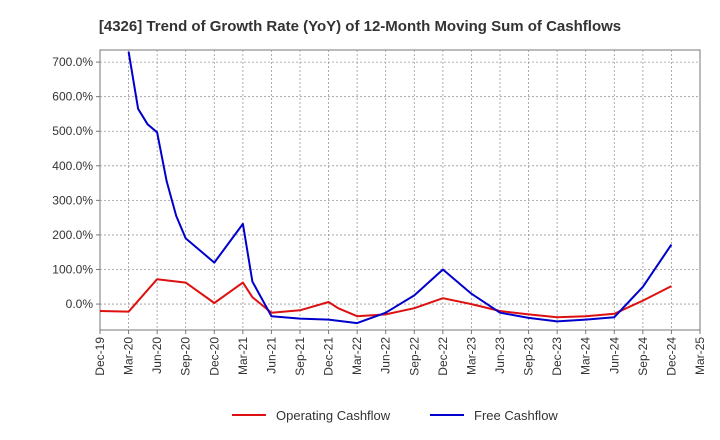 Image resolution: width=720 pixels, height=440 pixels. What do you see at coordinates (300, 356) in the screenshot?
I see `x-tick-label: Sep-21` at bounding box center [300, 356].